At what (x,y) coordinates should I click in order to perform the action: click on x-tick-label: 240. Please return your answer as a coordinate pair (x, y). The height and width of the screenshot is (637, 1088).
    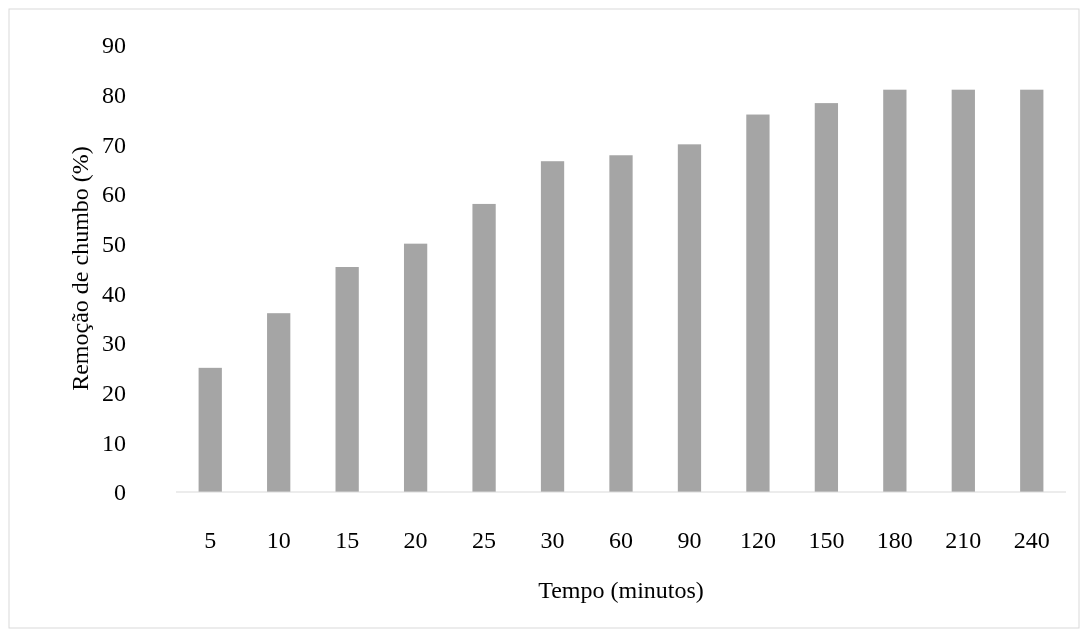
    Looking at the image, I should click on (1031, 540).